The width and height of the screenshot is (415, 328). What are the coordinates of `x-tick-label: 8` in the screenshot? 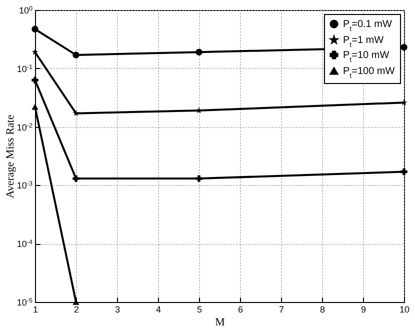 It's located at (323, 309).